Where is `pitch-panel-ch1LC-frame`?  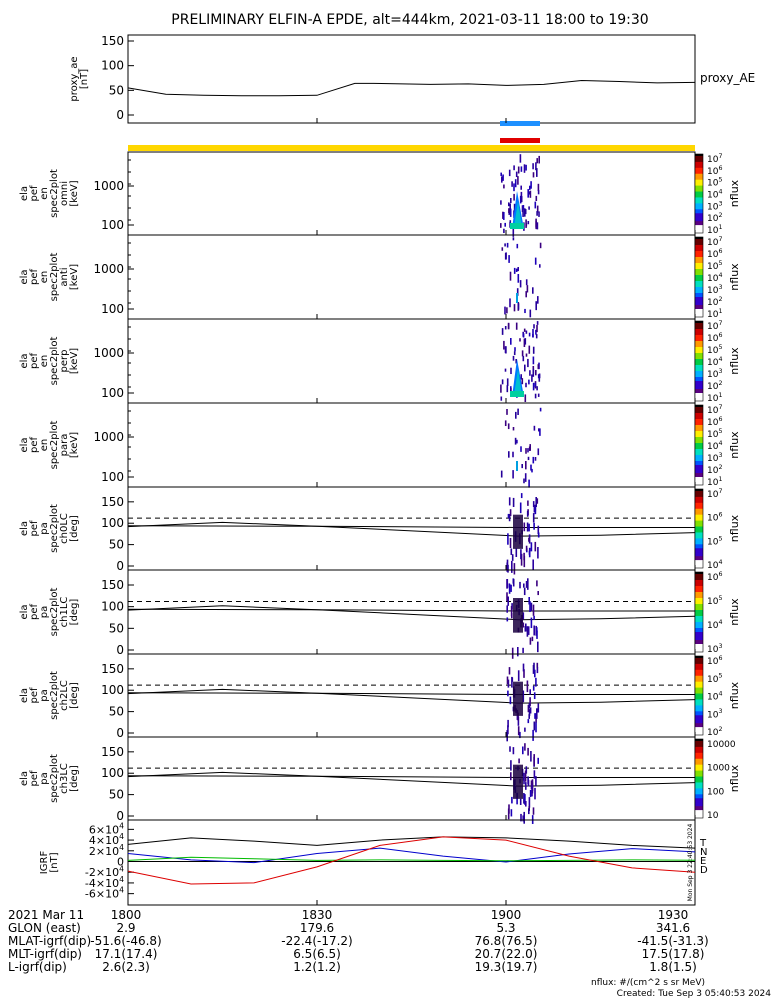 pitch-panel-ch1LC-frame is located at coordinates (411, 612).